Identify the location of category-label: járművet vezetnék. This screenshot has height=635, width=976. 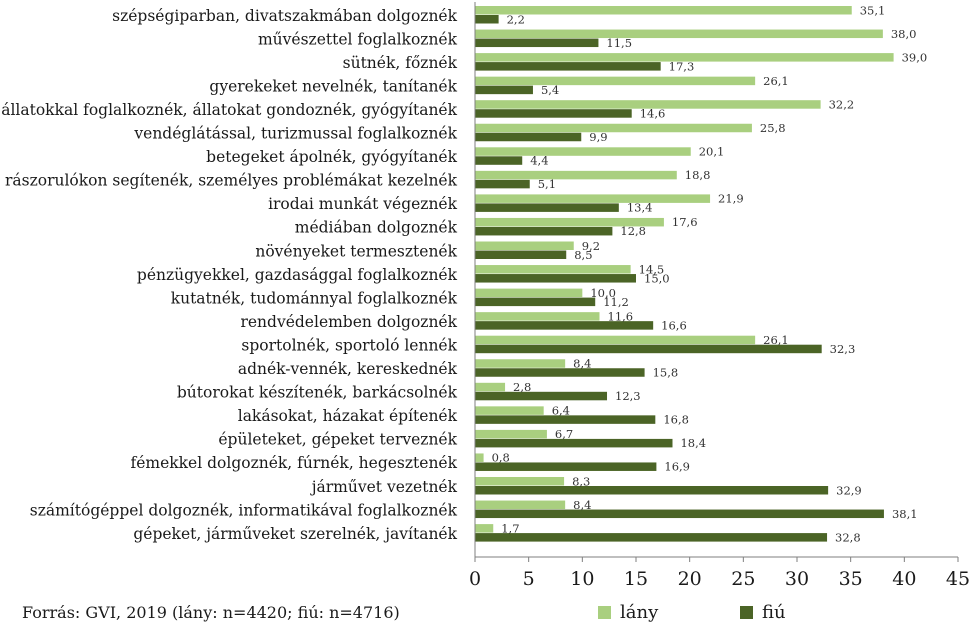
(384, 487).